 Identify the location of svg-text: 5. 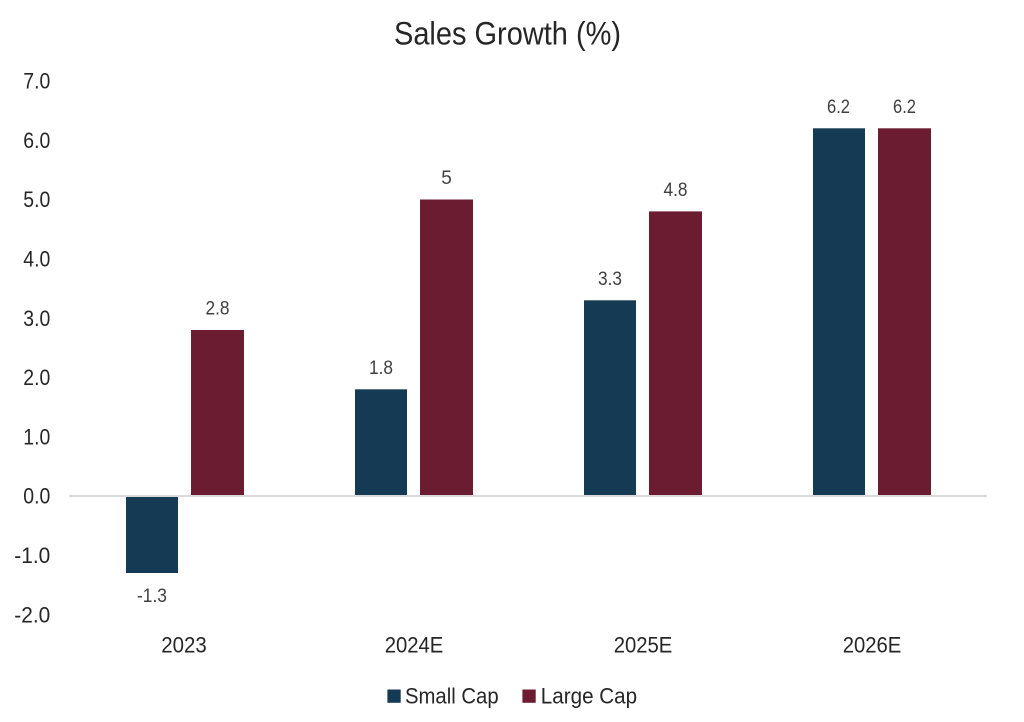
(446, 178).